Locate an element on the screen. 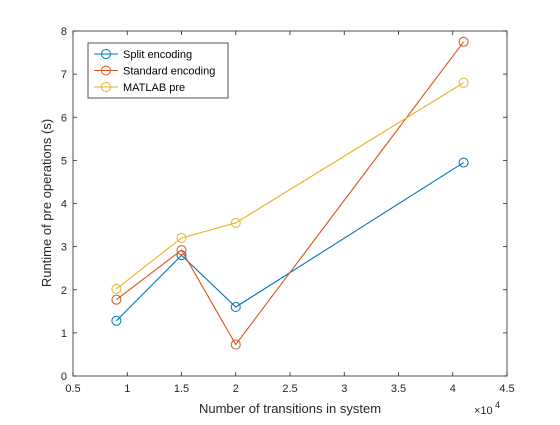  legend-item: MATLAB pre is located at coordinates (139, 88).